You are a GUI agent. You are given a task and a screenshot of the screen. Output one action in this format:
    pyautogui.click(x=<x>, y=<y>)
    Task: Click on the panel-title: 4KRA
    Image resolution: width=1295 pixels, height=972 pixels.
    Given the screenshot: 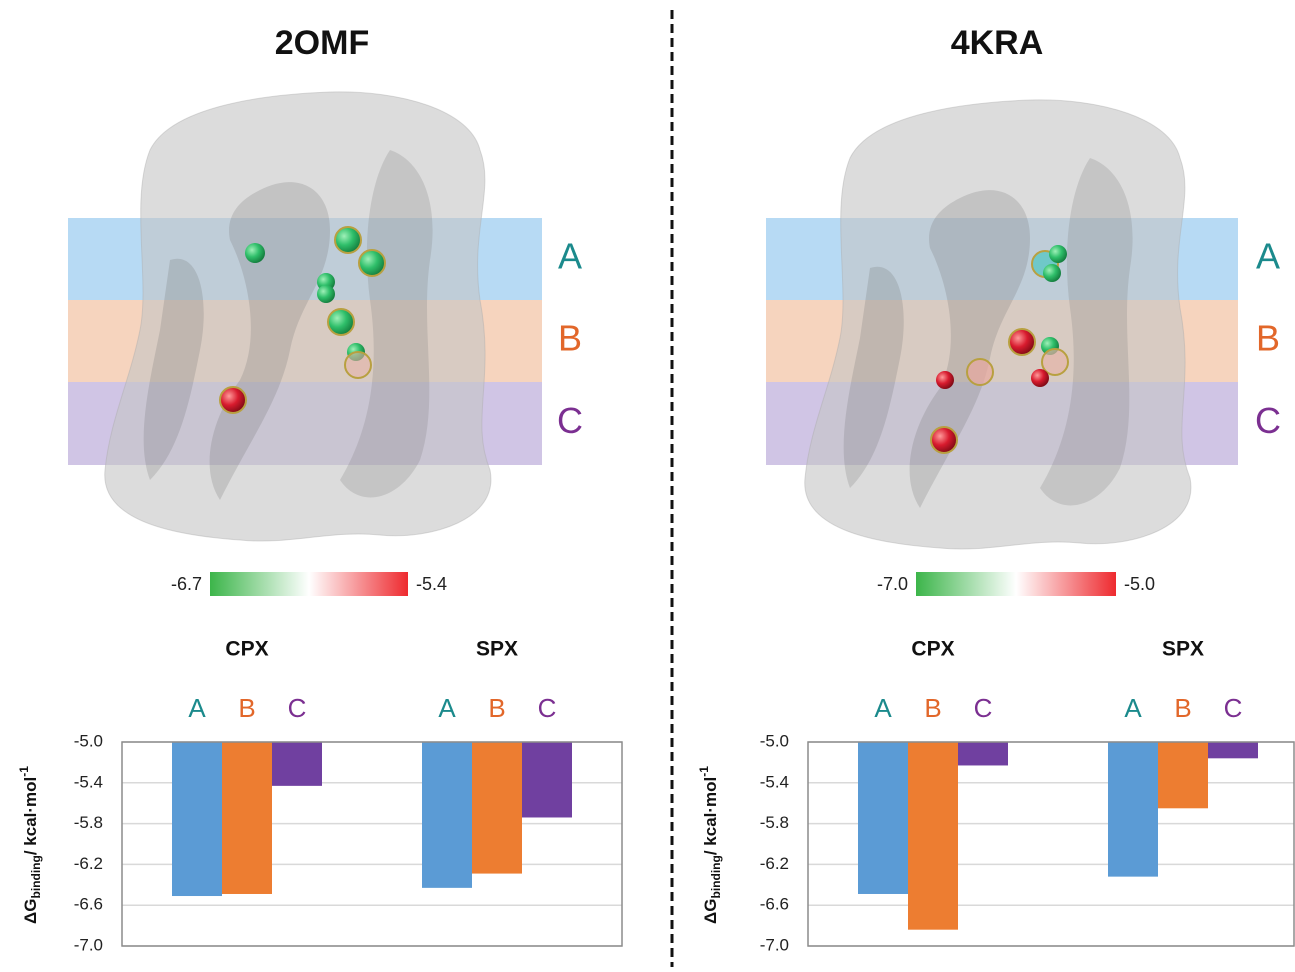 What is the action you would take?
    pyautogui.click(x=997, y=43)
    